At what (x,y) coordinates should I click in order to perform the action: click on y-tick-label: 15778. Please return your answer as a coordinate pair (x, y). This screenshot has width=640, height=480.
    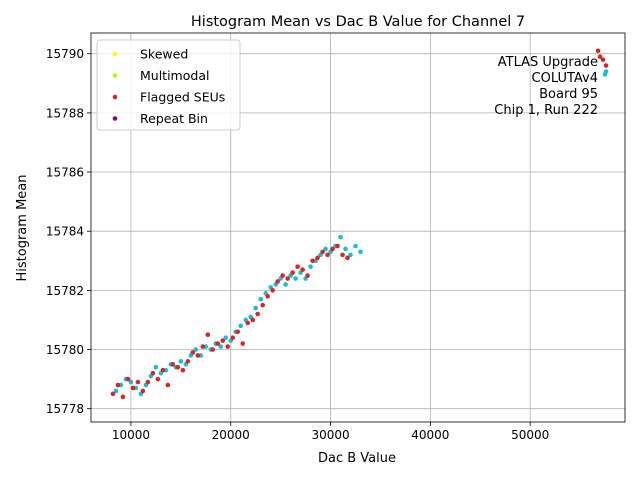
    Looking at the image, I should click on (65, 409).